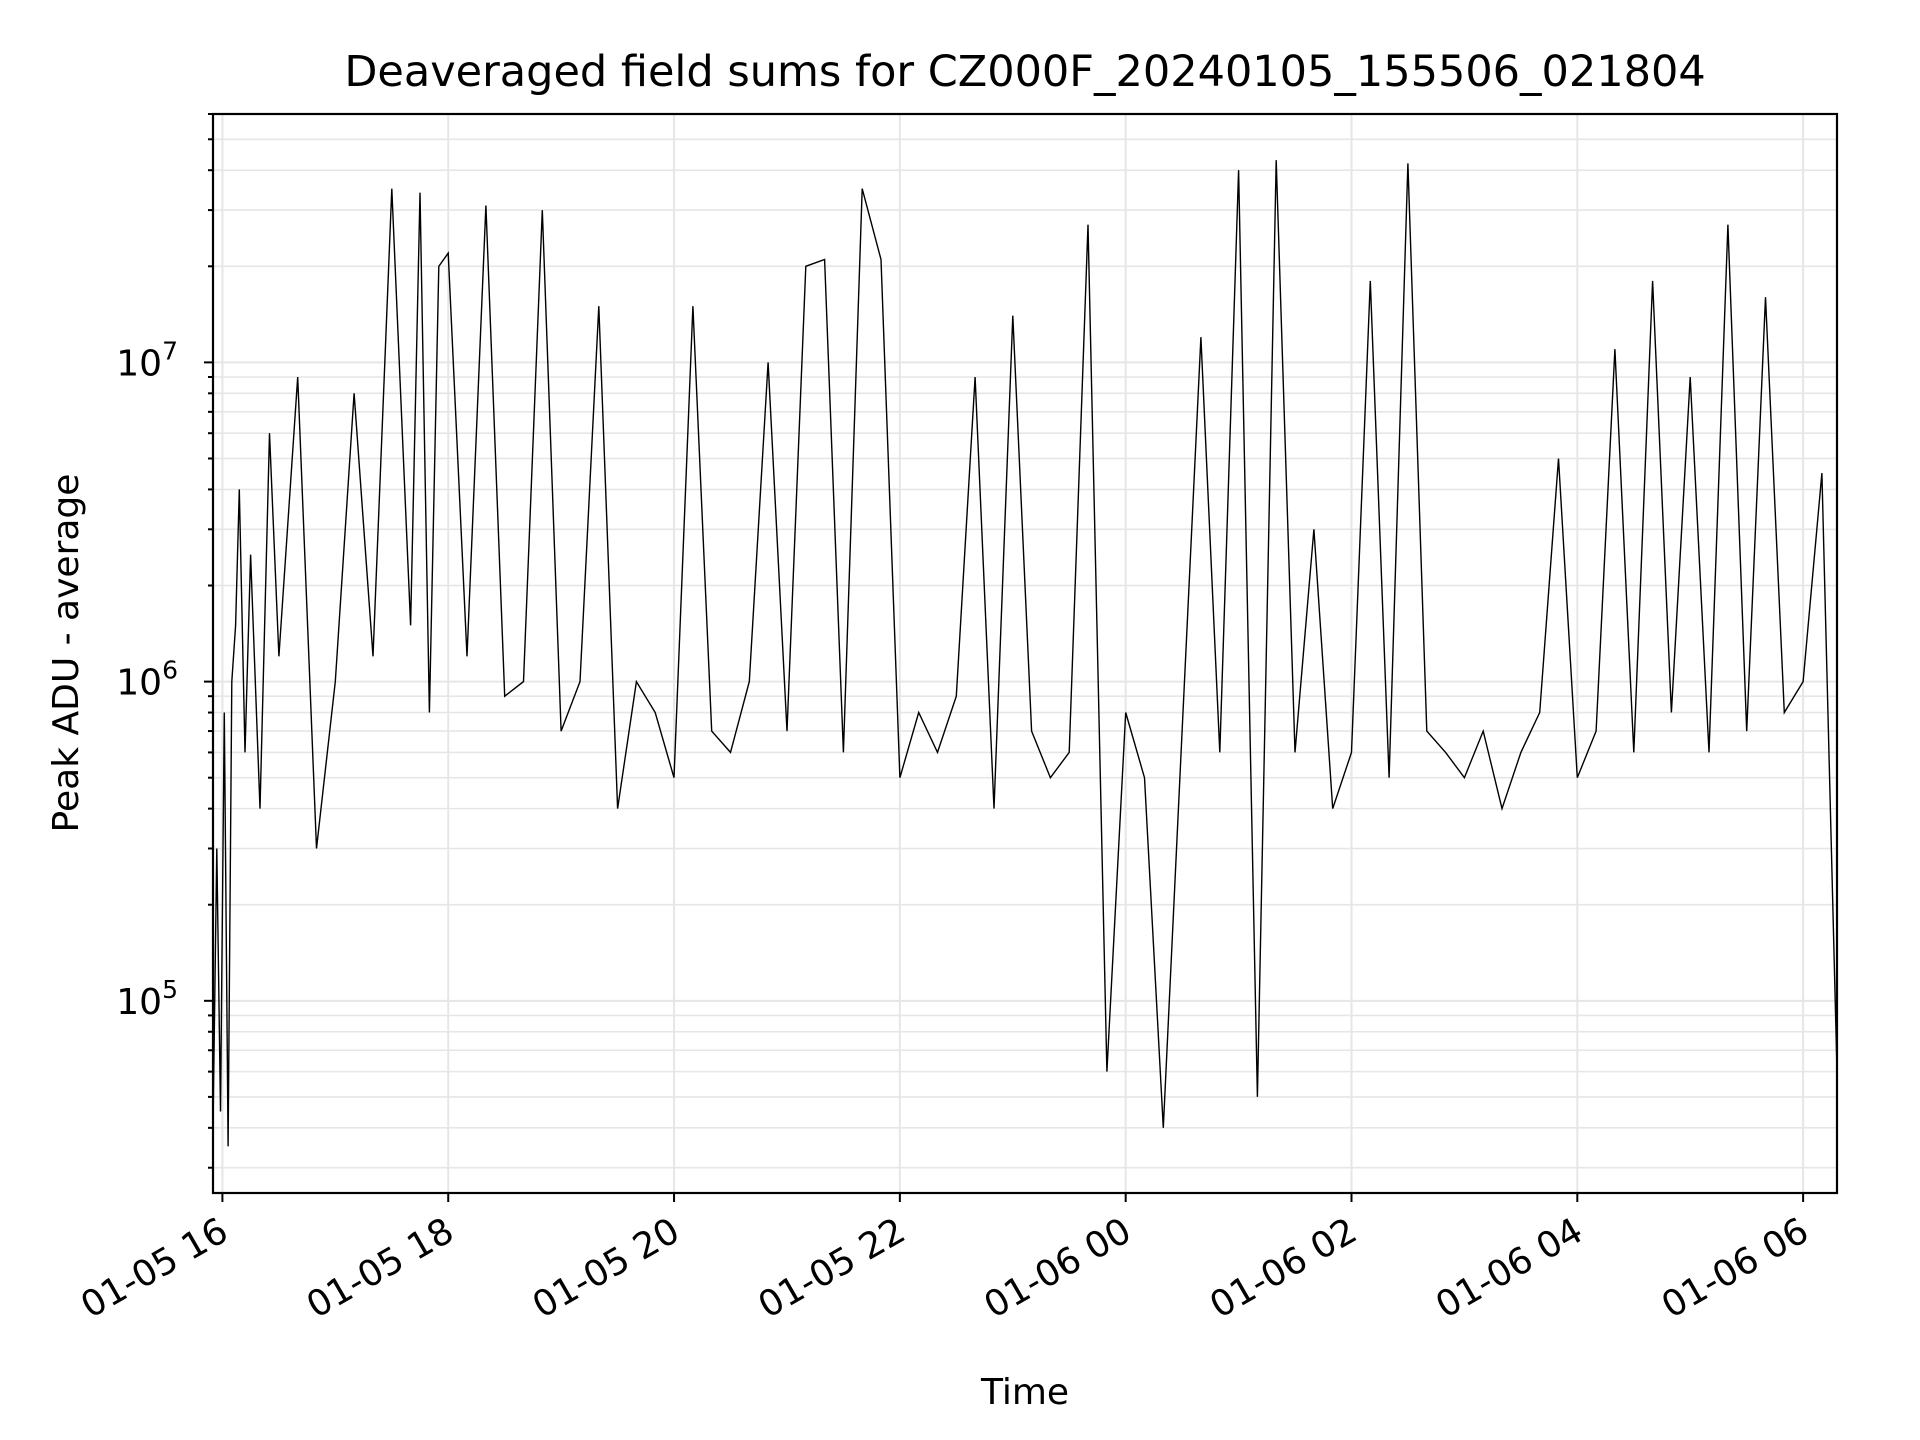 The image size is (1920, 1440). Describe the element at coordinates (147, 680) in the screenshot. I see `y-tick-label: 10⁶` at that location.